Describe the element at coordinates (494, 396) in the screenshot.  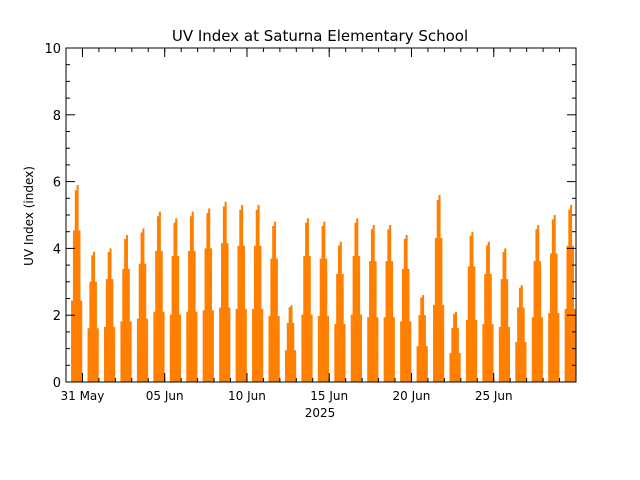
I see `x-tick-label: 25 Jun` at that location.